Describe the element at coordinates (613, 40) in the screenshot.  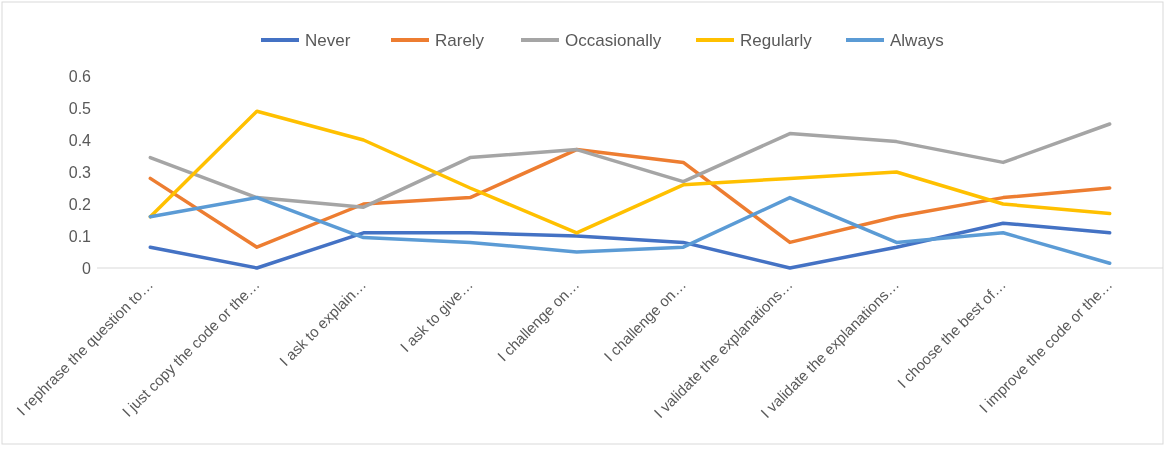
I see `legend-label: Occasionally` at that location.